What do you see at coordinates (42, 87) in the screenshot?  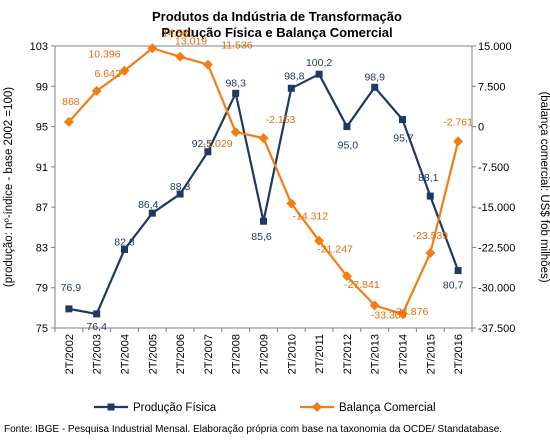 I see `y-left-tick-label: 99` at bounding box center [42, 87].